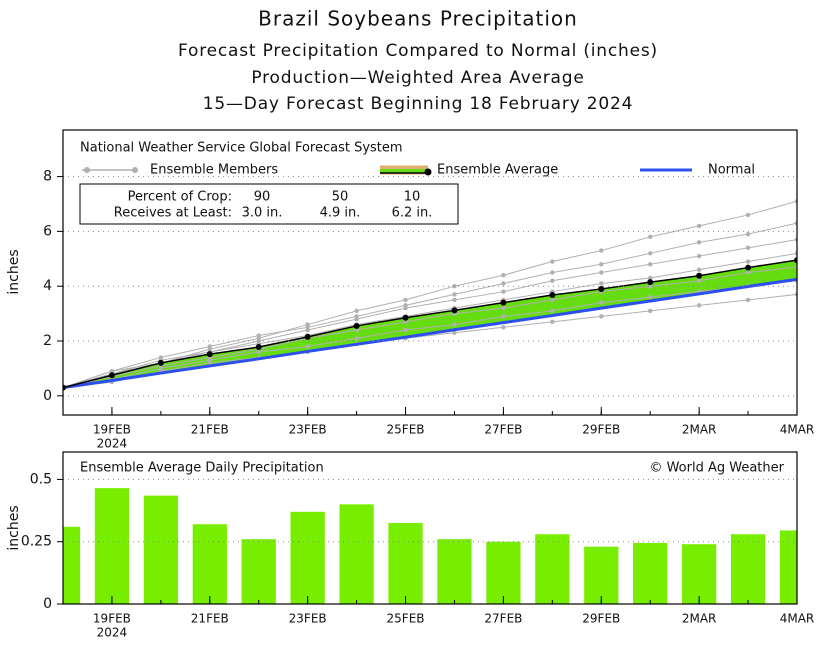 This screenshot has height=645, width=831. What do you see at coordinates (497, 170) in the screenshot?
I see `legend-label: Ensemble Average` at bounding box center [497, 170].